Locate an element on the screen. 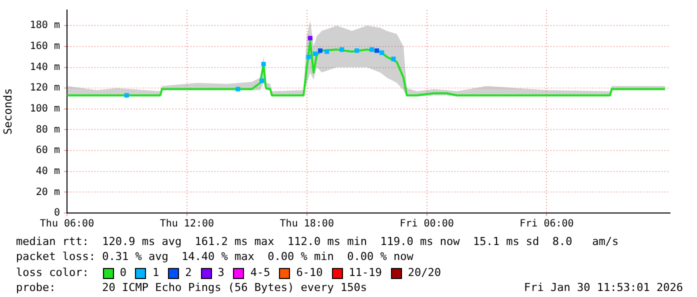  y-tick-label: 60 m is located at coordinates (48, 150).